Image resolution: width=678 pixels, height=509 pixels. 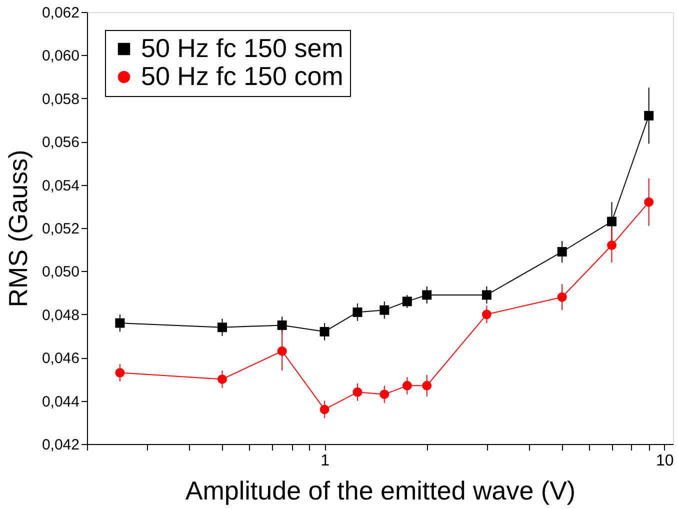 I want to click on y-tick-label: 0,046, so click(x=61, y=359).